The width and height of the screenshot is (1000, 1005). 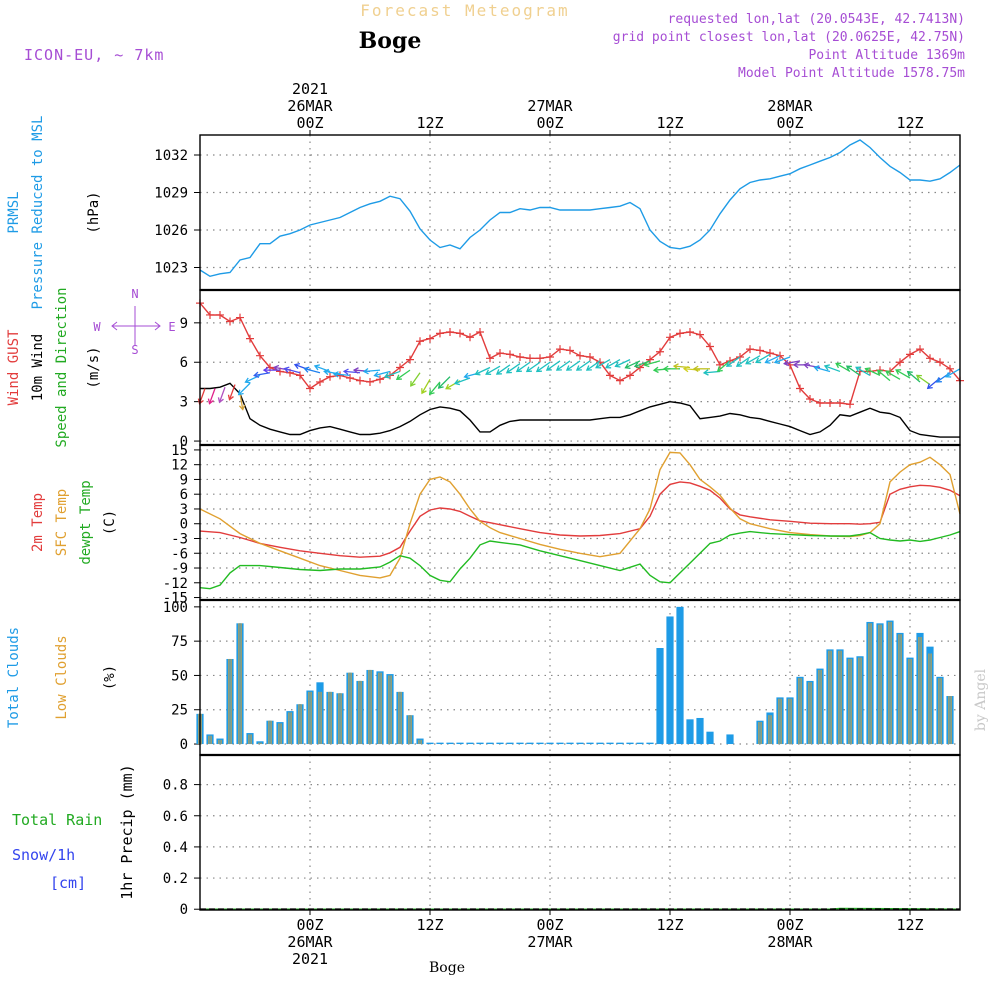 I want to click on time-label-bottom: 12Z, so click(x=429, y=925).